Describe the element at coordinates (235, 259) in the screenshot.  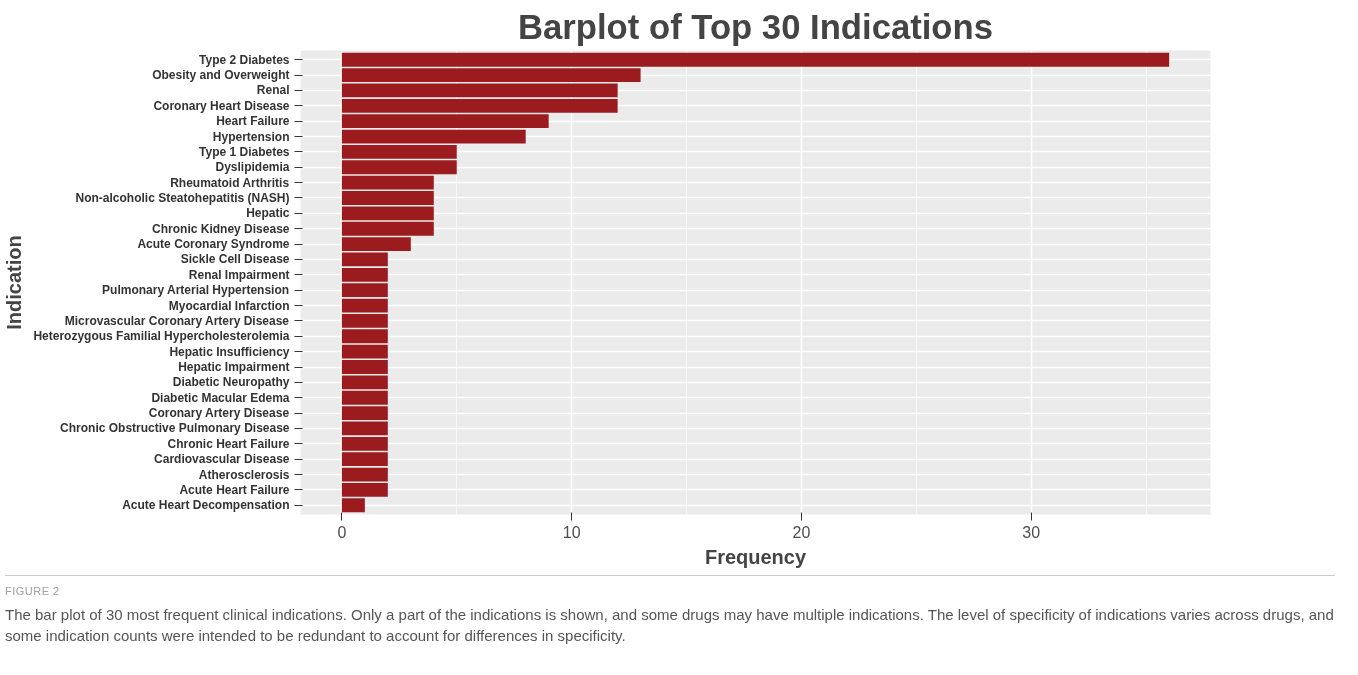
I see `y-tick-label: Sickle Cell Disease` at that location.